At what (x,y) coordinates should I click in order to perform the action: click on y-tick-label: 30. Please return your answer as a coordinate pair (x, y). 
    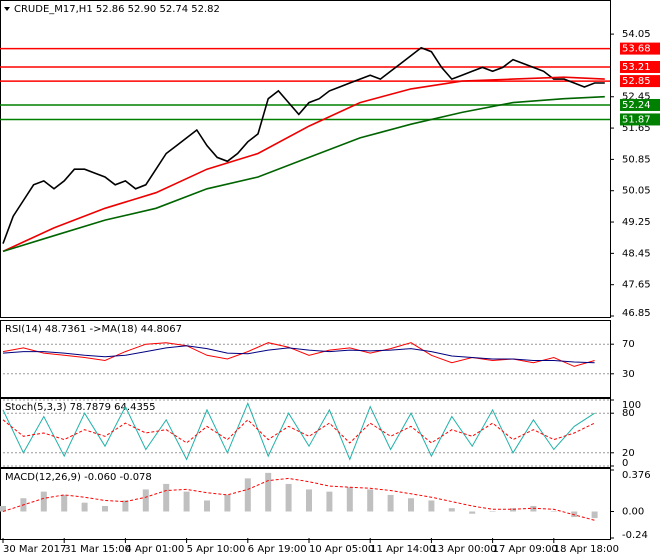
    Looking at the image, I should click on (628, 374).